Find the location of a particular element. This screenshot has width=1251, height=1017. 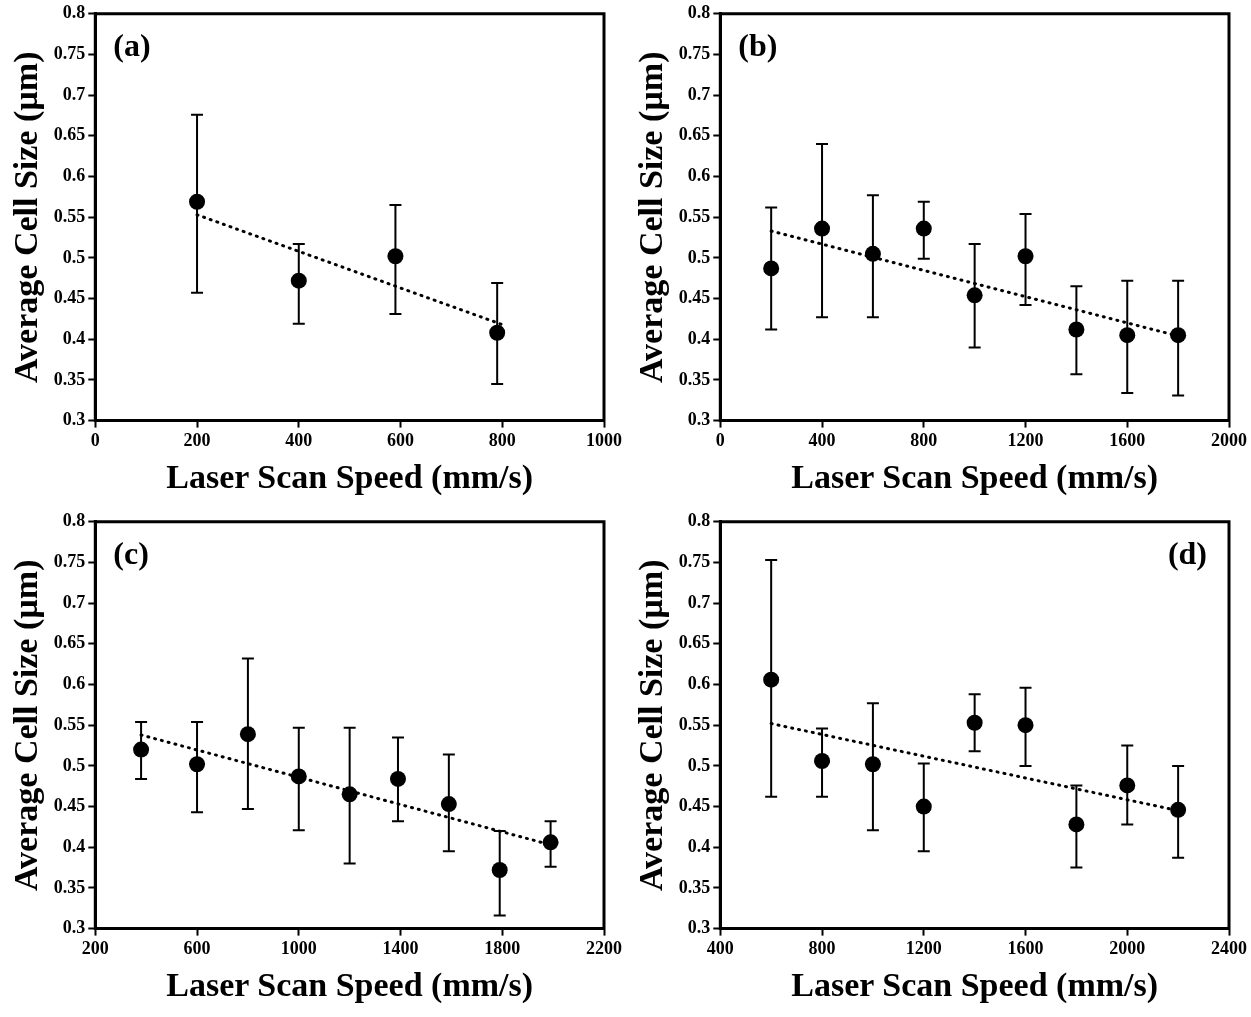

x-tick-label: 1800 is located at coordinates (502, 948).